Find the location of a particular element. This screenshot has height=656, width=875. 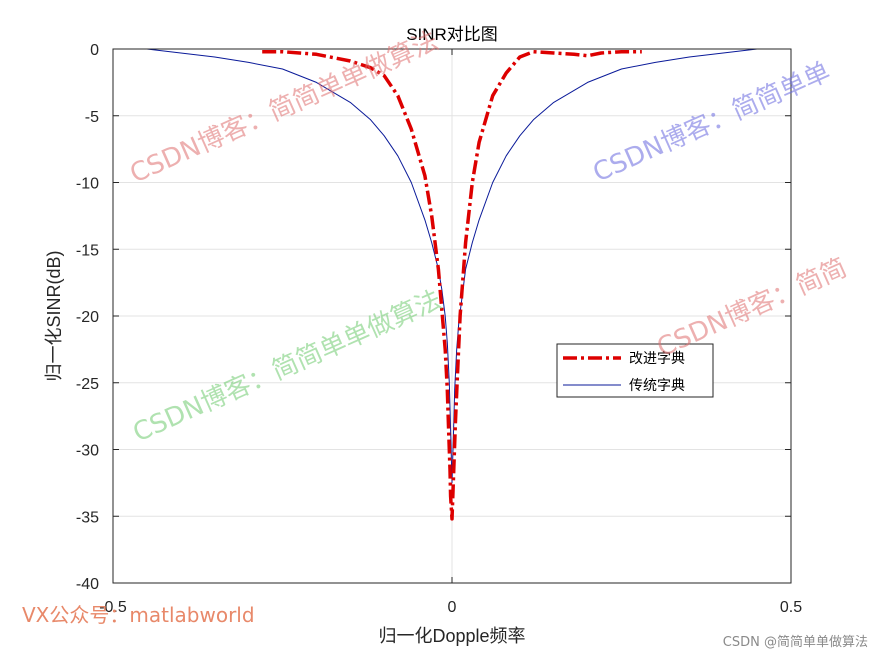

y-tick-label: -30 is located at coordinates (87, 451).